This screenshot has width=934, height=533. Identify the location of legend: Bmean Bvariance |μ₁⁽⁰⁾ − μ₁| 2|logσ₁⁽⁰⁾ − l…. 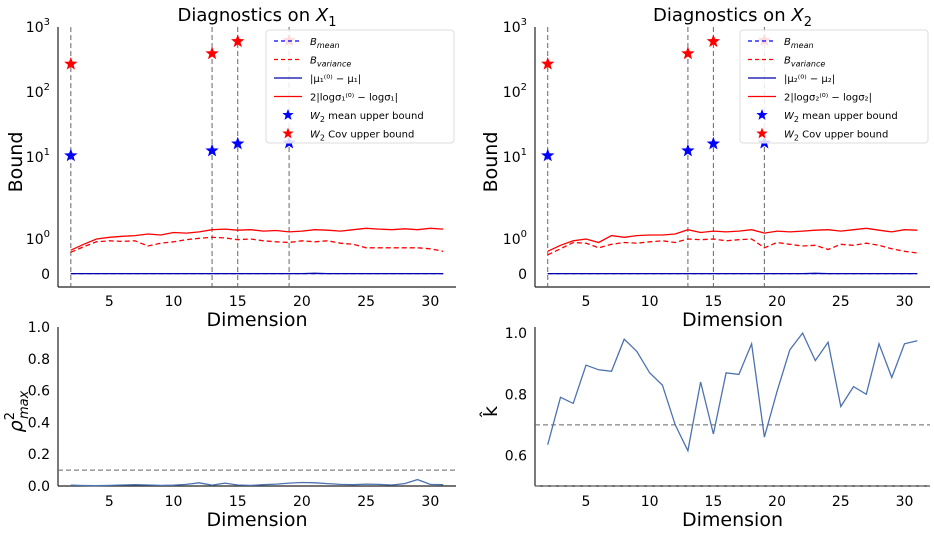
(360, 86).